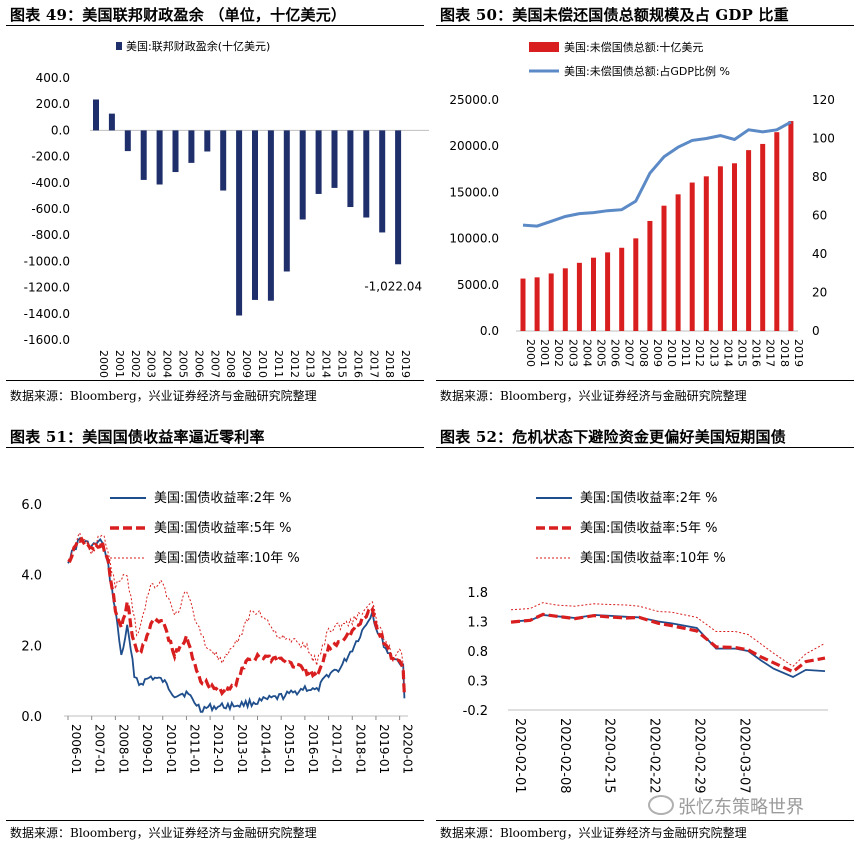  What do you see at coordinates (50, 209) in the screenshot?
I see `y-tick-label: -600.0` at bounding box center [50, 209].